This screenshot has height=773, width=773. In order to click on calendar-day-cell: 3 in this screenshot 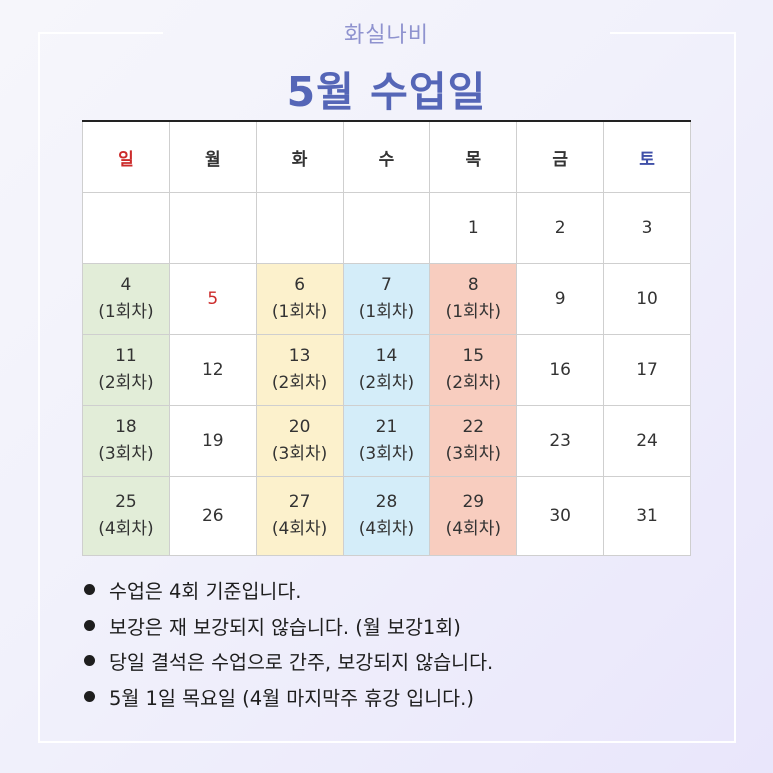, I will do `click(647, 228)`.